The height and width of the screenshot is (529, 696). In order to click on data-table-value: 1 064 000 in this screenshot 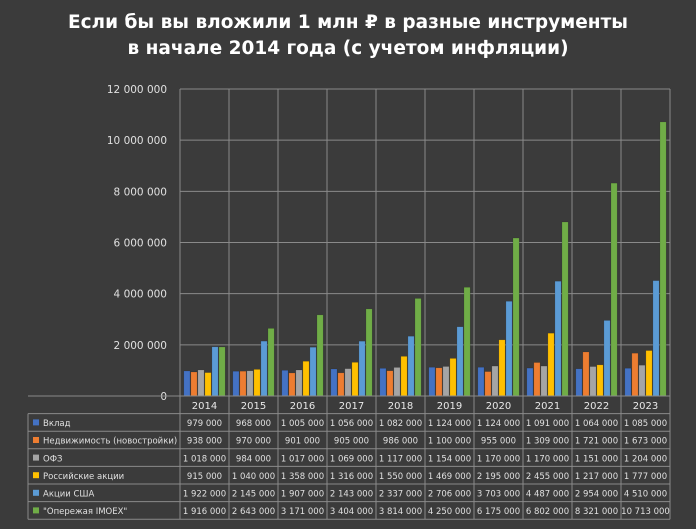, I will do `click(596, 424)`.